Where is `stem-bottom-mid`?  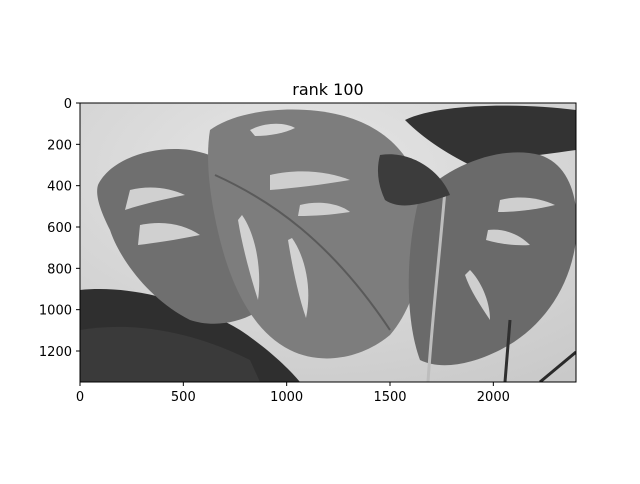
stem-bottom-mid is located at coordinates (507, 350).